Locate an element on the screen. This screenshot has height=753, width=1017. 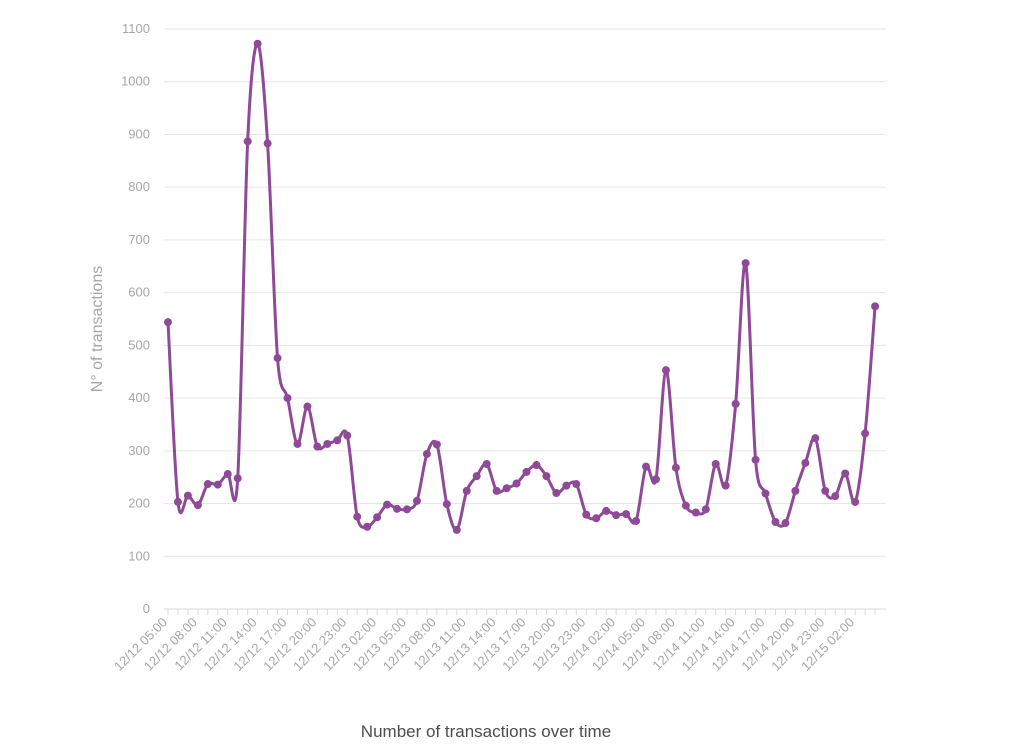
y-axis-ticks: 0 100 200 300 400 500 600 700 800 900 1000 1100 is located at coordinates (135, 318).